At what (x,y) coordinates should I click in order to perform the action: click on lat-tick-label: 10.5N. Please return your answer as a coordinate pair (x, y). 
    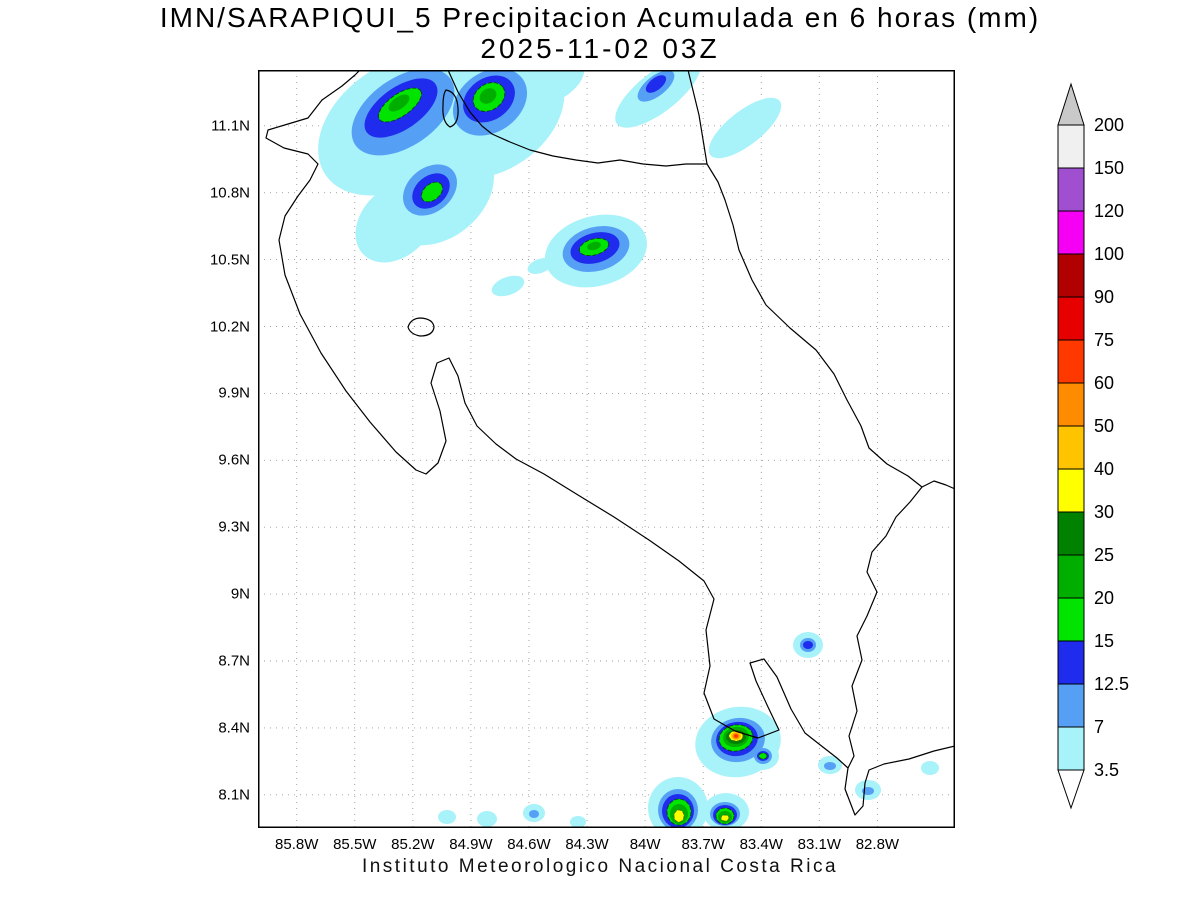
    Looking at the image, I should click on (229, 260).